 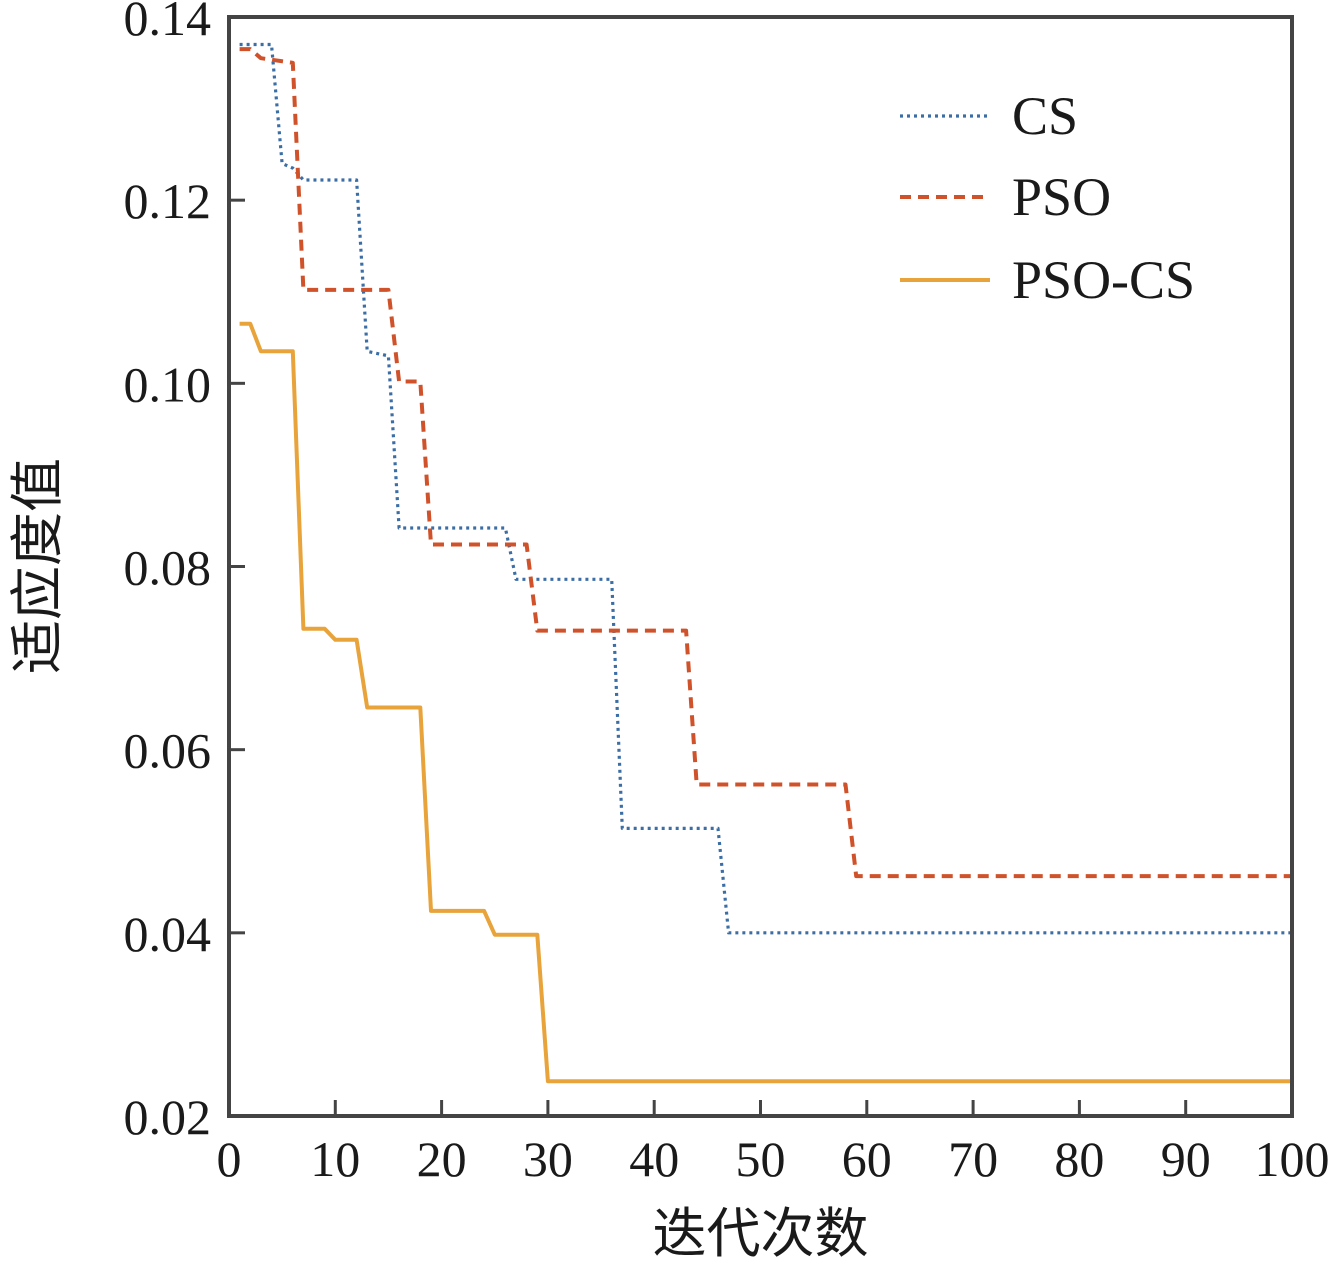 What do you see at coordinates (335, 1159) in the screenshot?
I see `x-tick-label: 10` at bounding box center [335, 1159].